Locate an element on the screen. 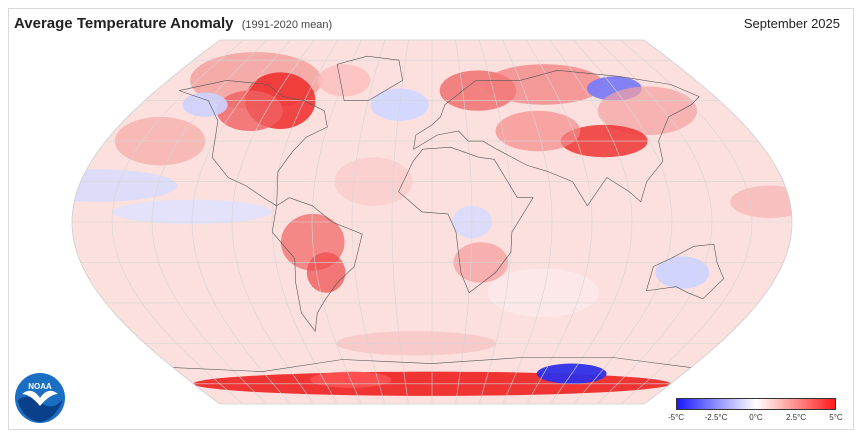  logo-text: NOAA is located at coordinates (40, 386).